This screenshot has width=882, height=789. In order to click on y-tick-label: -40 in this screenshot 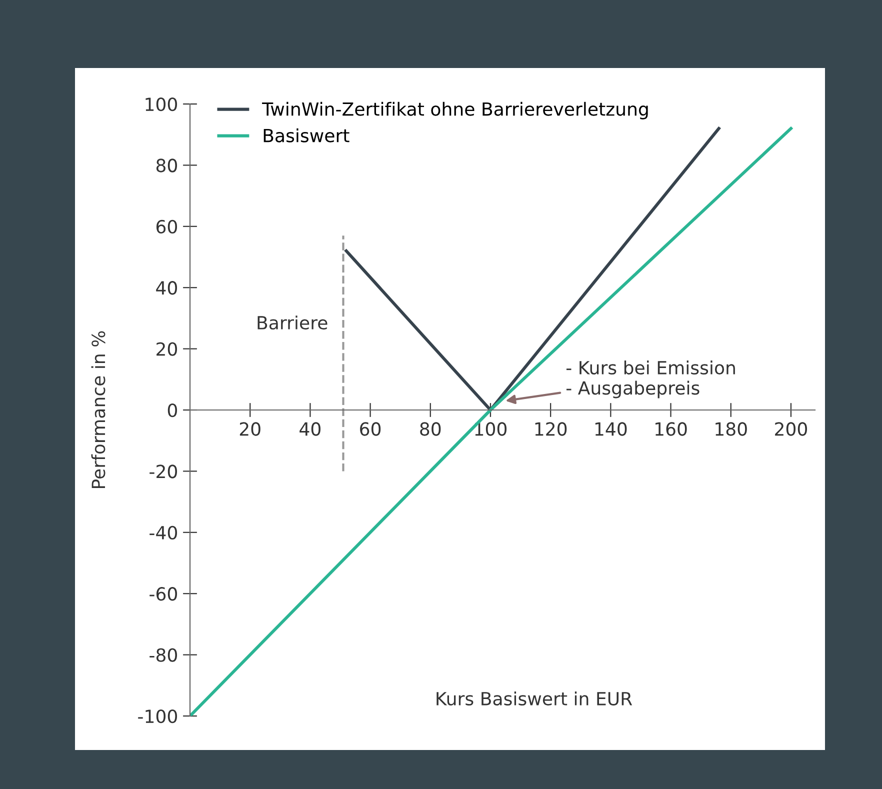, I will do `click(163, 533)`.